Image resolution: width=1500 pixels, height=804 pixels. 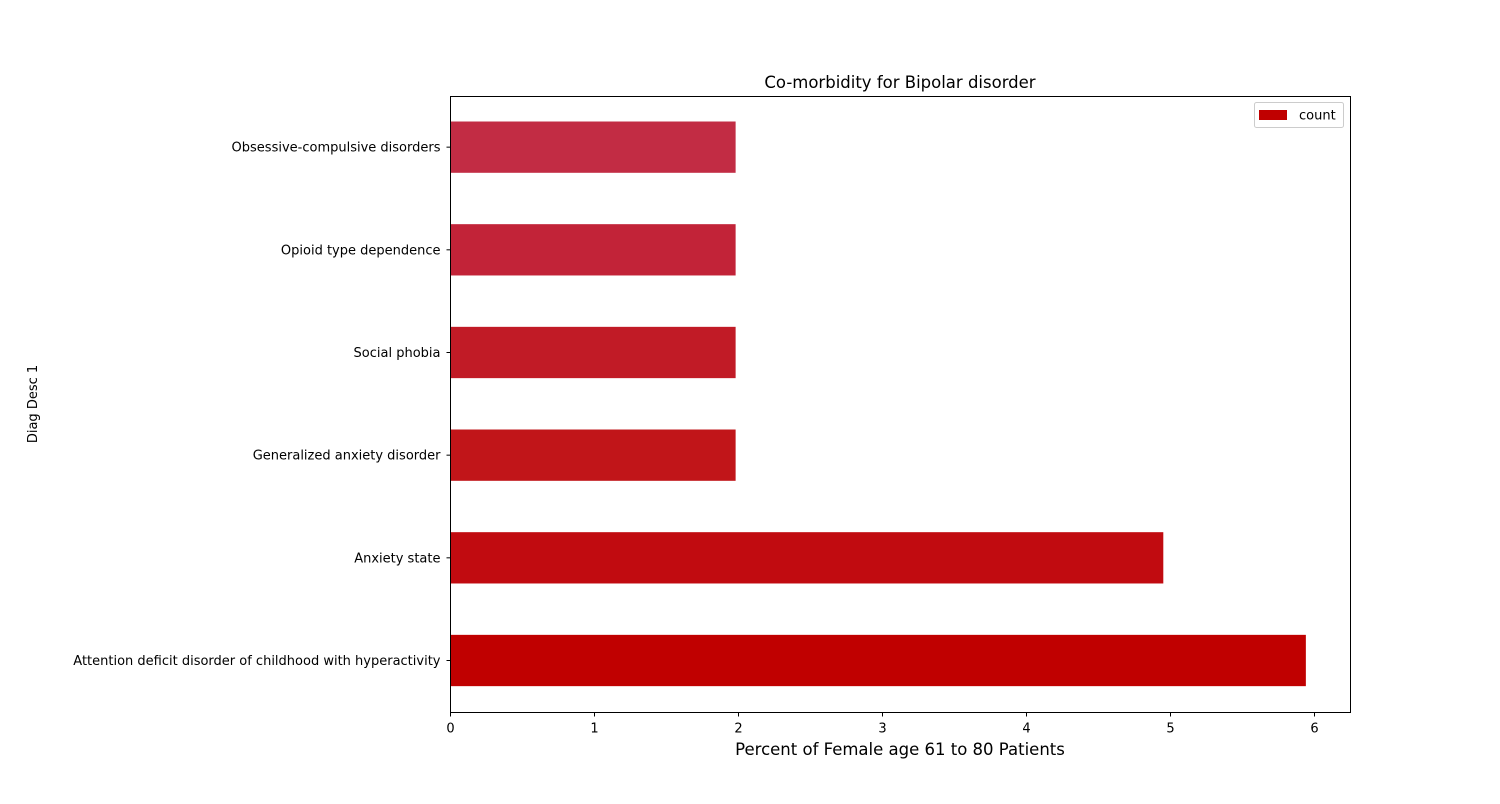 I want to click on x-tick-label: 1, so click(x=594, y=729).